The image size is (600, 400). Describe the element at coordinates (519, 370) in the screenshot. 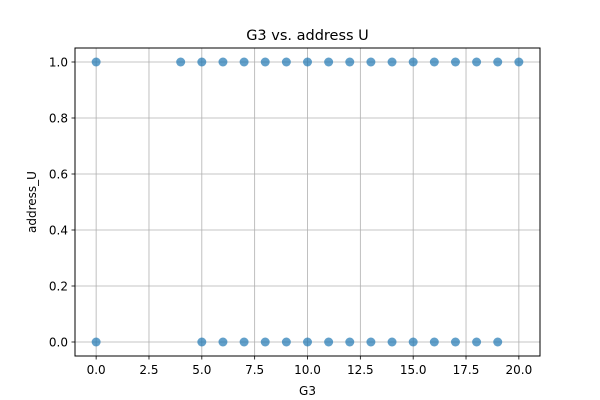

I see `x-tick-label: 20.0` at that location.